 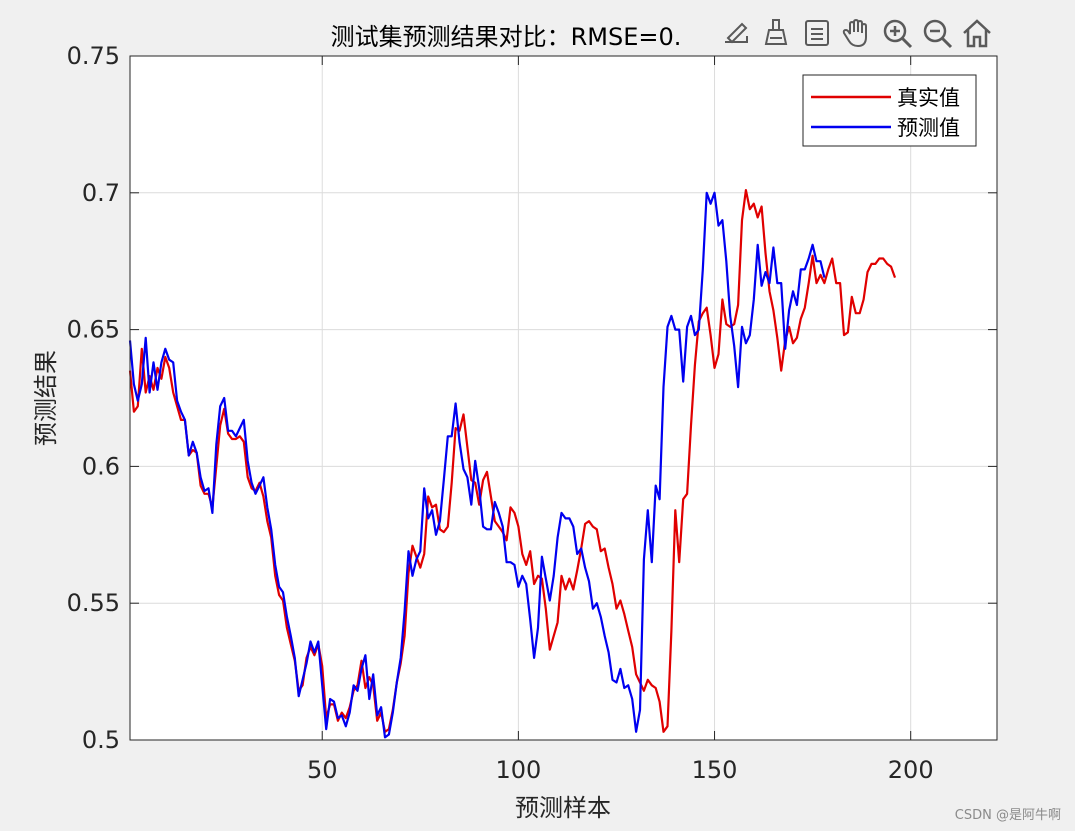 What do you see at coordinates (817, 33) in the screenshot?
I see `datatip-icon` at bounding box center [817, 33].